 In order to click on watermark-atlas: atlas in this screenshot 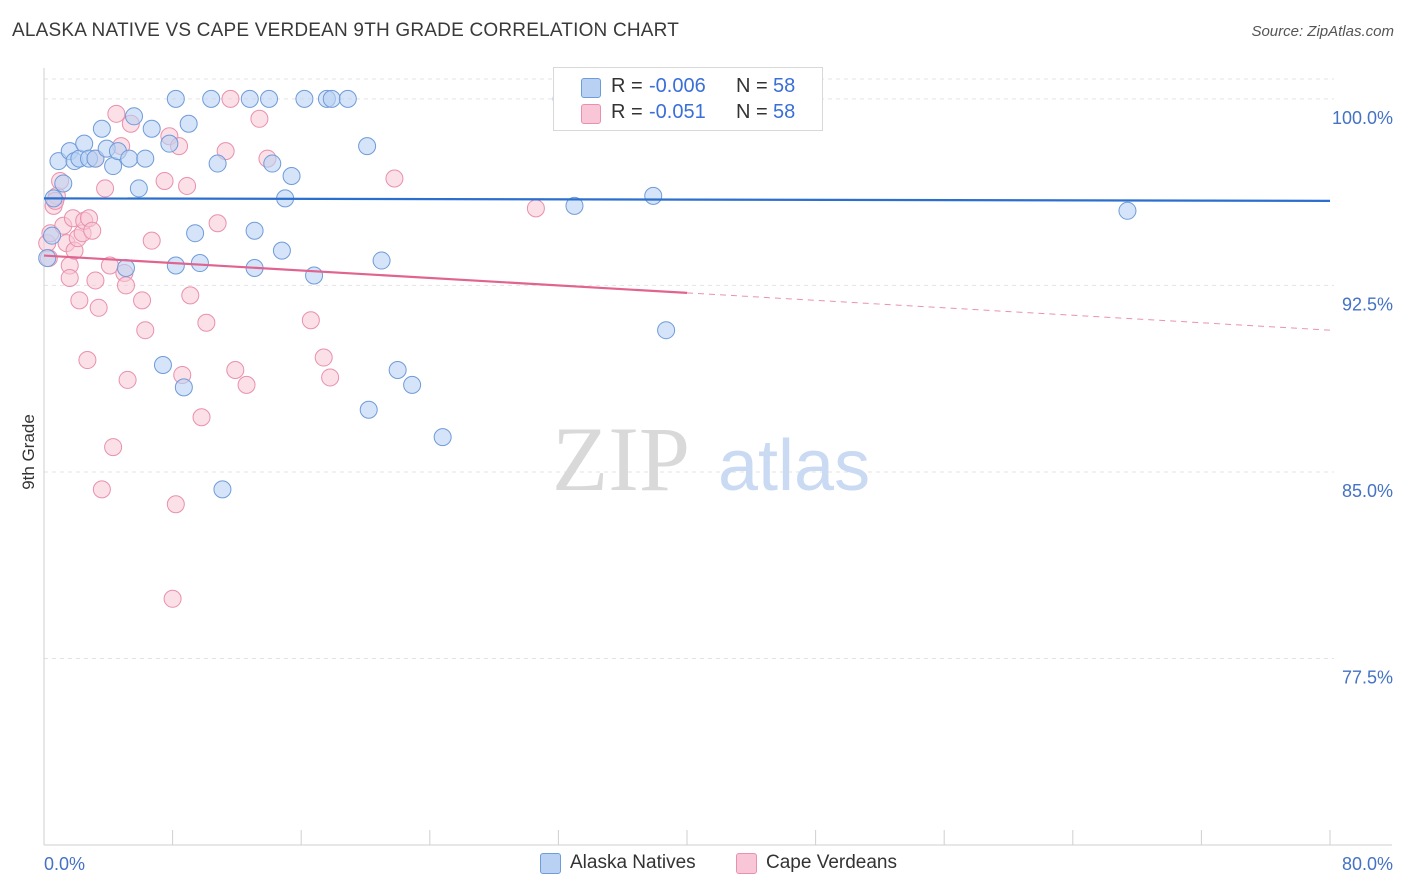, I will do `click(794, 466)`.